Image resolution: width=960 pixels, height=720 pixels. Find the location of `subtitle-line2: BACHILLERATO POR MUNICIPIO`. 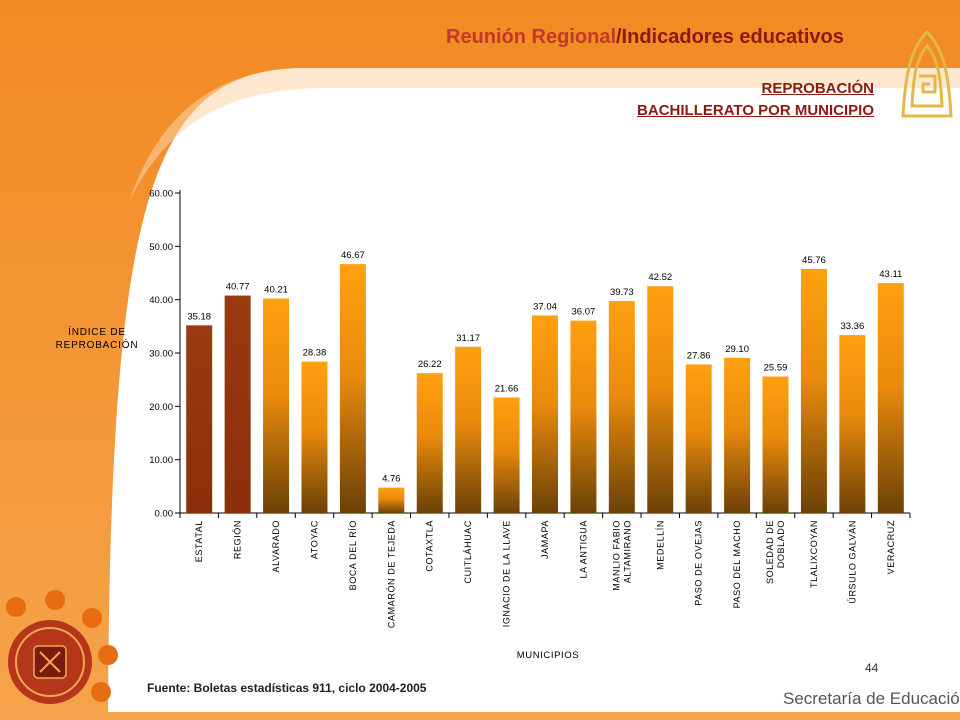

subtitle-line2: BACHILLERATO POR MUNICIPIO is located at coordinates (755, 110).